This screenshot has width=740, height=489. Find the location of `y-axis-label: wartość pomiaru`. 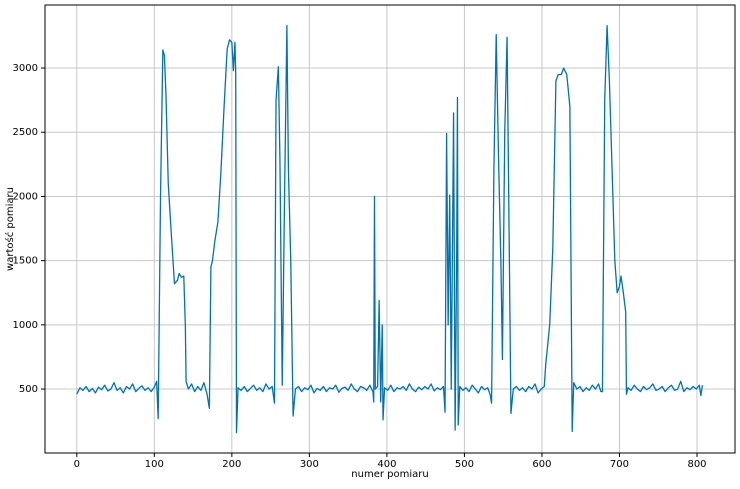

y-axis-label: wartość pomiaru is located at coordinates (10, 229).